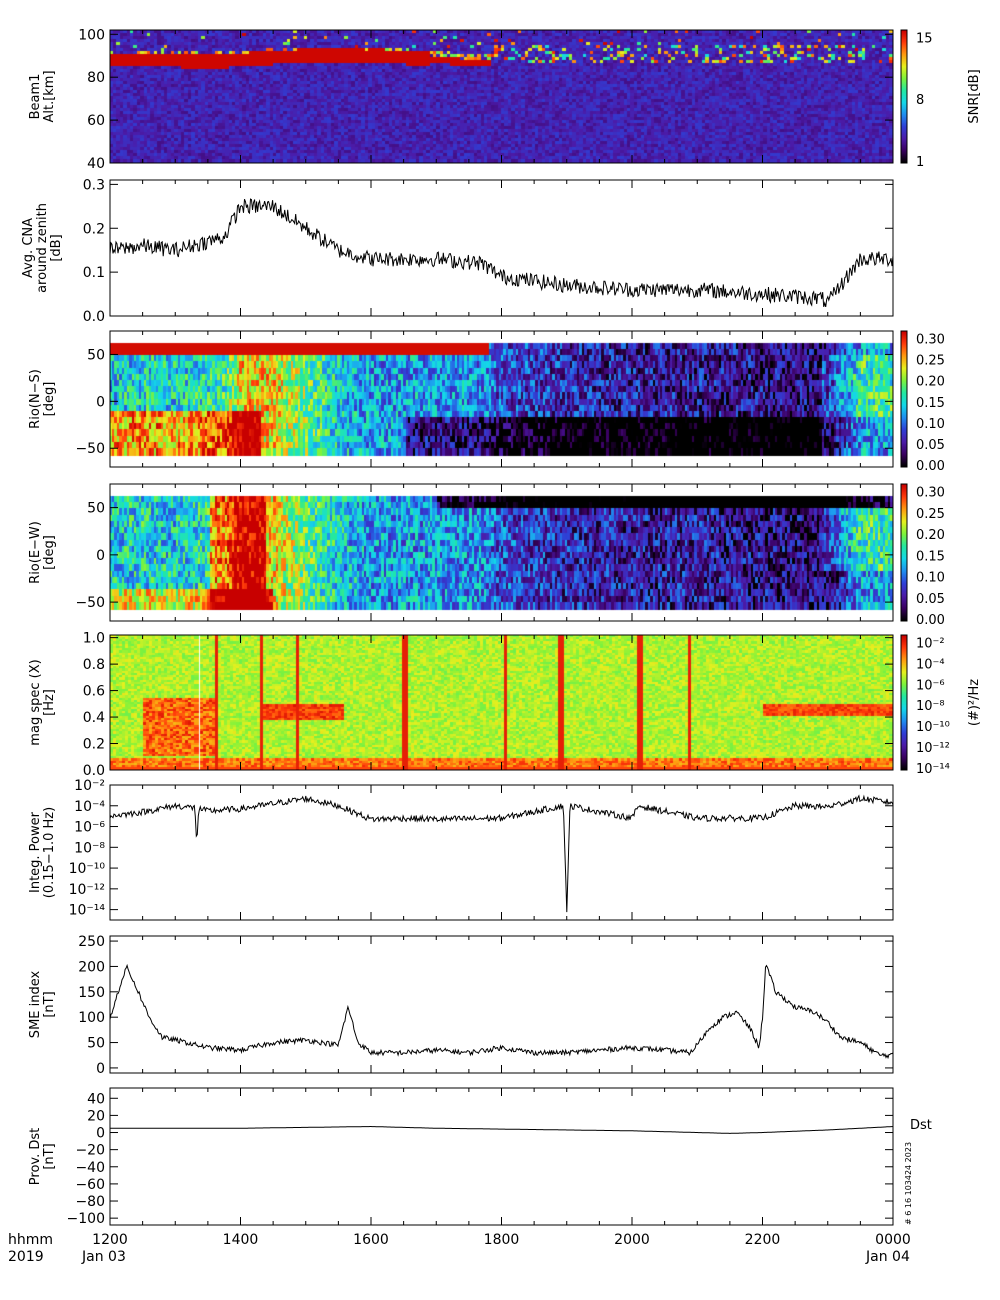 The height and width of the screenshot is (1300, 1000). I want to click on x-tick-label: 1800, so click(502, 1240).